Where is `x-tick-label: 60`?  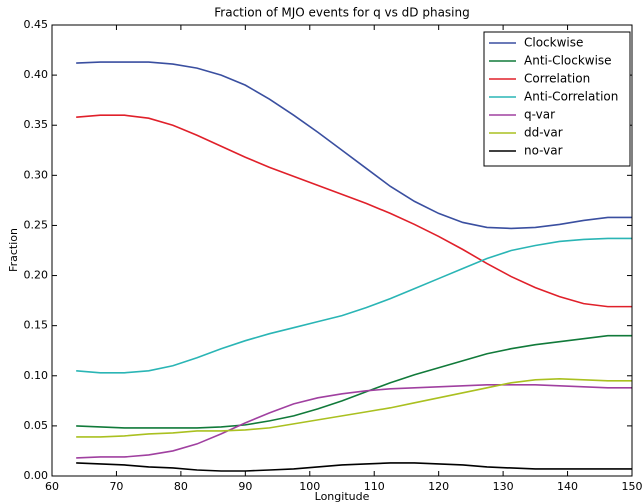
x-tick-label: 60 is located at coordinates (52, 486).